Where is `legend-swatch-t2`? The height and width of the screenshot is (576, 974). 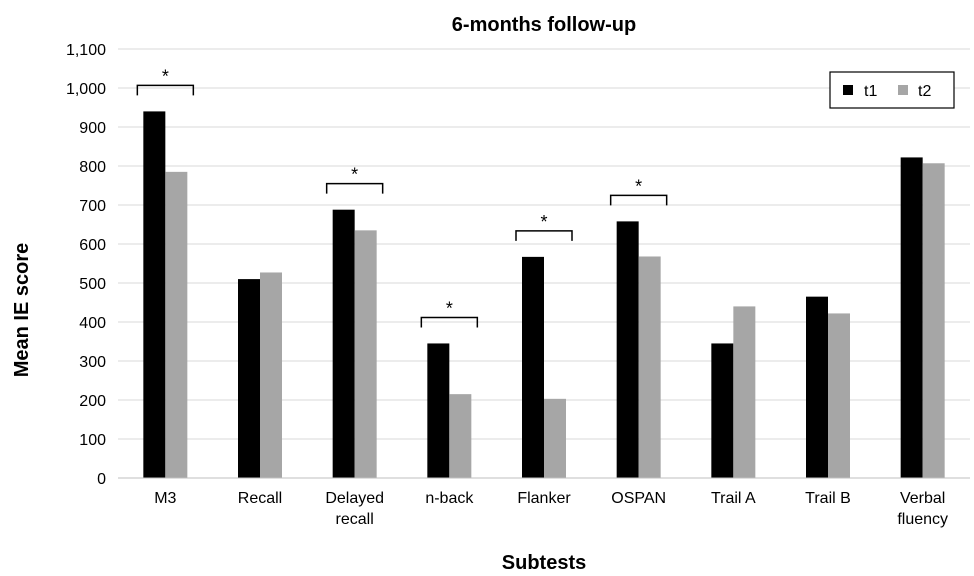 legend-swatch-t2 is located at coordinates (903, 90).